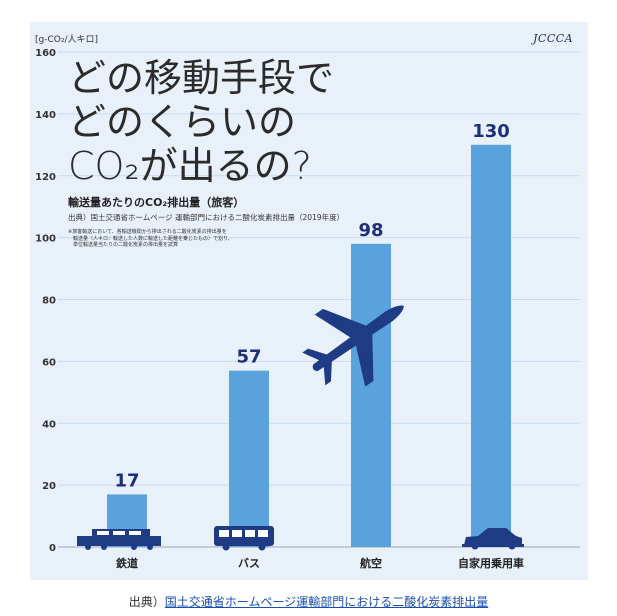 Image resolution: width=617 pixels, height=616 pixels. What do you see at coordinates (371, 563) in the screenshot?
I see `x-tick-label: 航空` at bounding box center [371, 563].